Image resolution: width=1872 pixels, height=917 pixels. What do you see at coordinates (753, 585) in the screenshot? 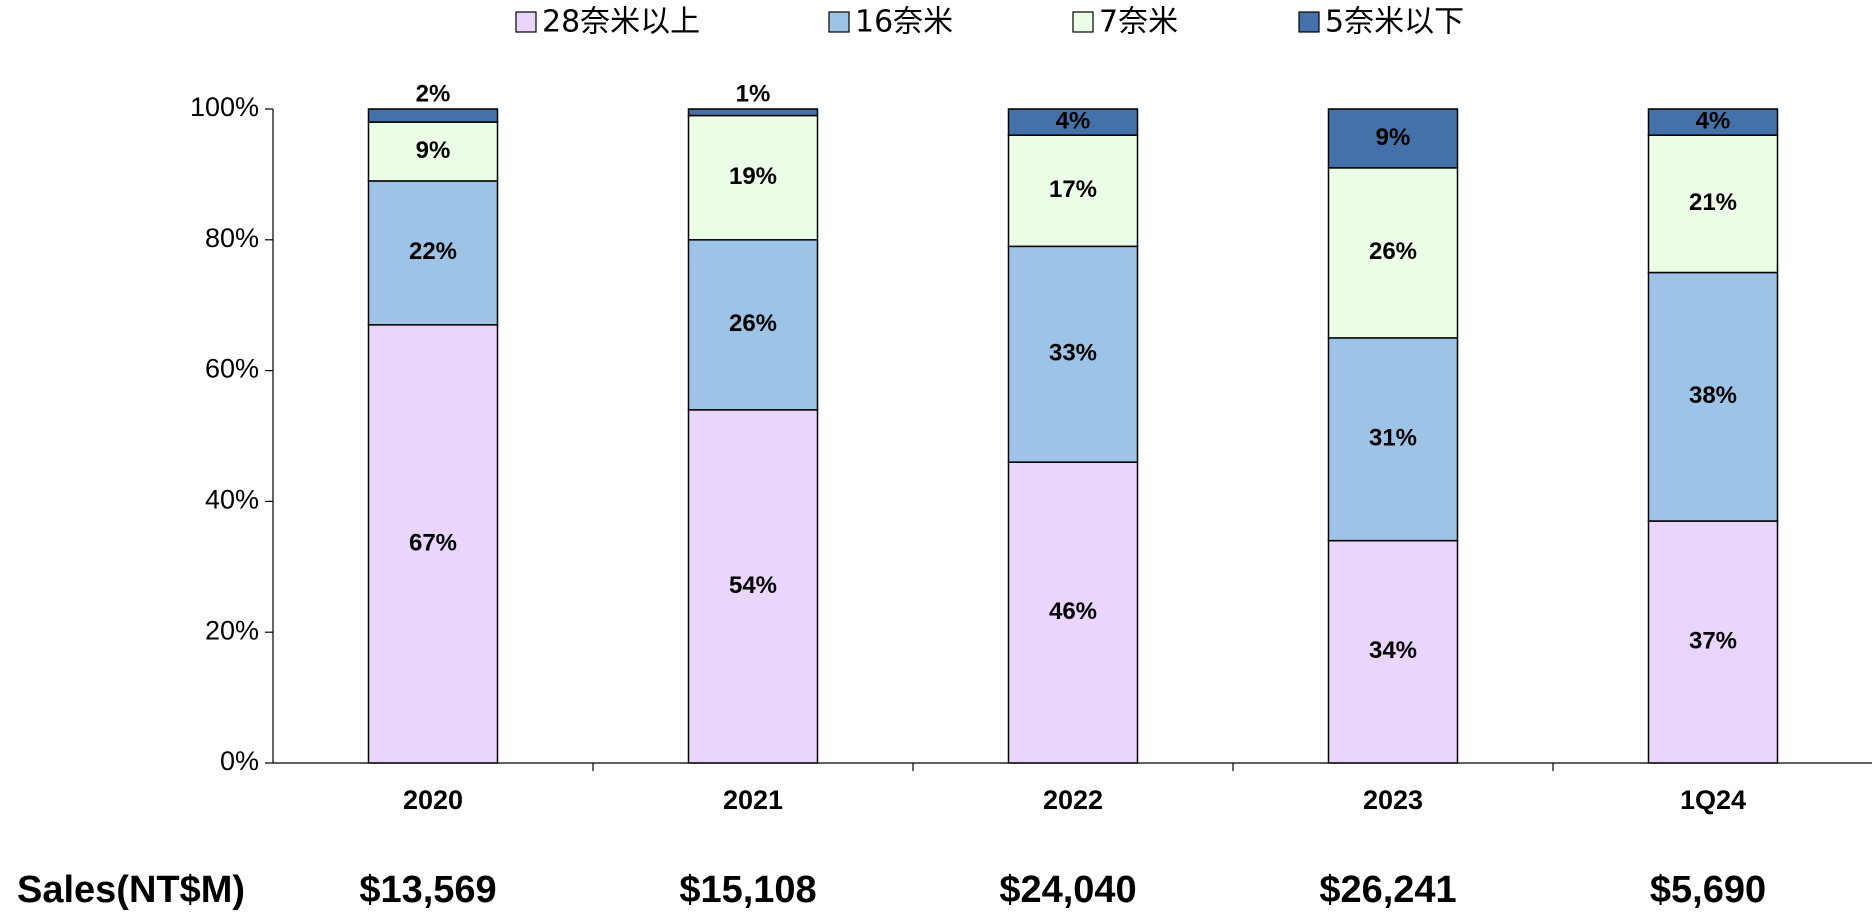
I see `data-label: 54%` at bounding box center [753, 585].